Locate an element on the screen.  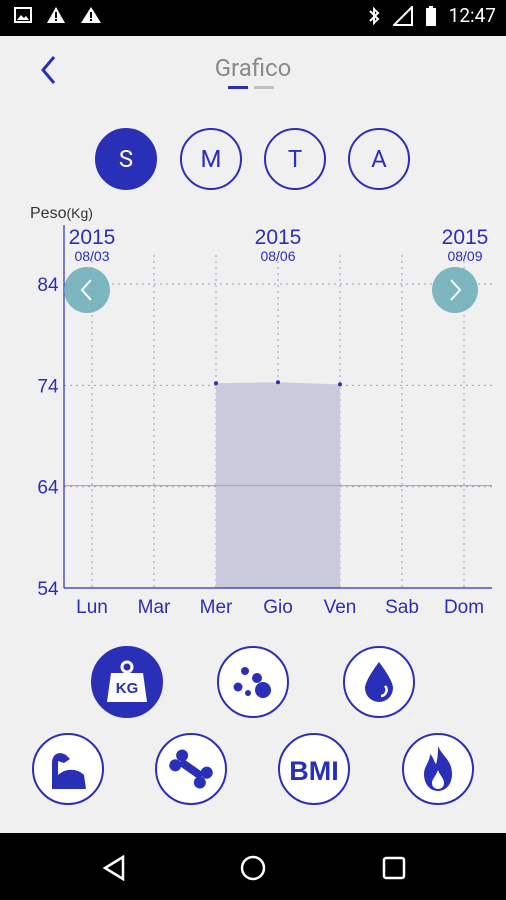
data-area is located at coordinates (278, 485).